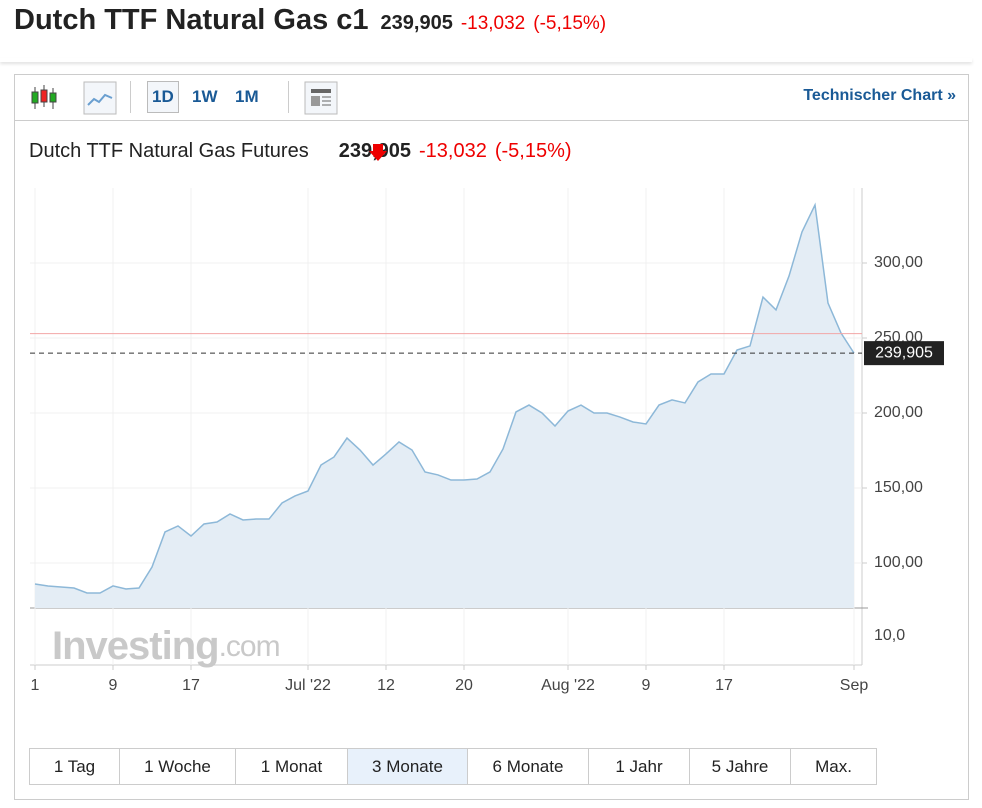 The width and height of the screenshot is (982, 808). I want to click on technical-chart-link: Technischer Chart », so click(879, 96).